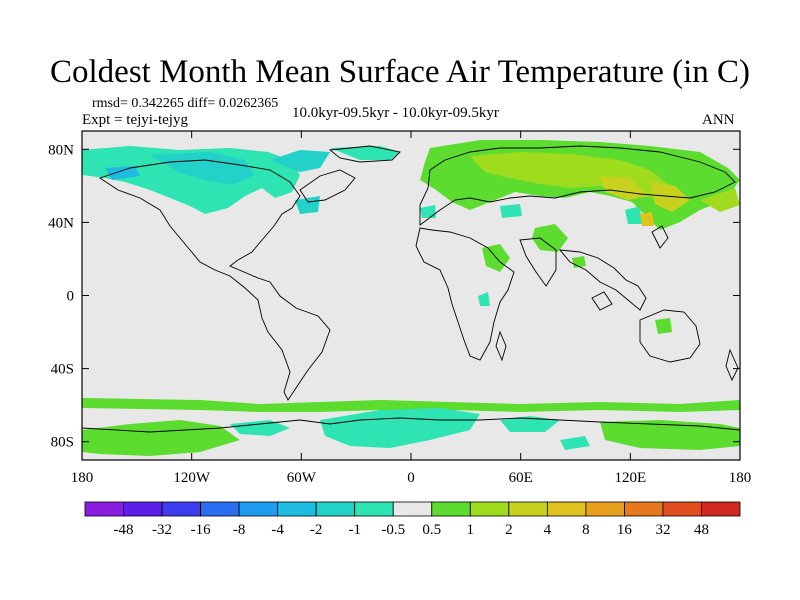  I want to click on colorbar-label: -1, so click(354, 530).